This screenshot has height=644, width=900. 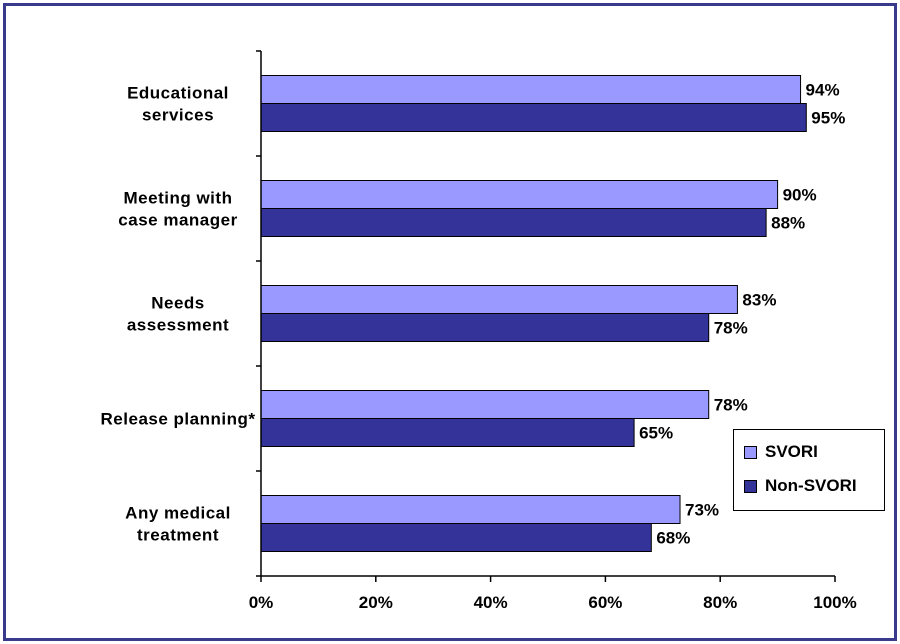 I want to click on legend-item-non-svori: Non-SVORI, so click(x=800, y=486).